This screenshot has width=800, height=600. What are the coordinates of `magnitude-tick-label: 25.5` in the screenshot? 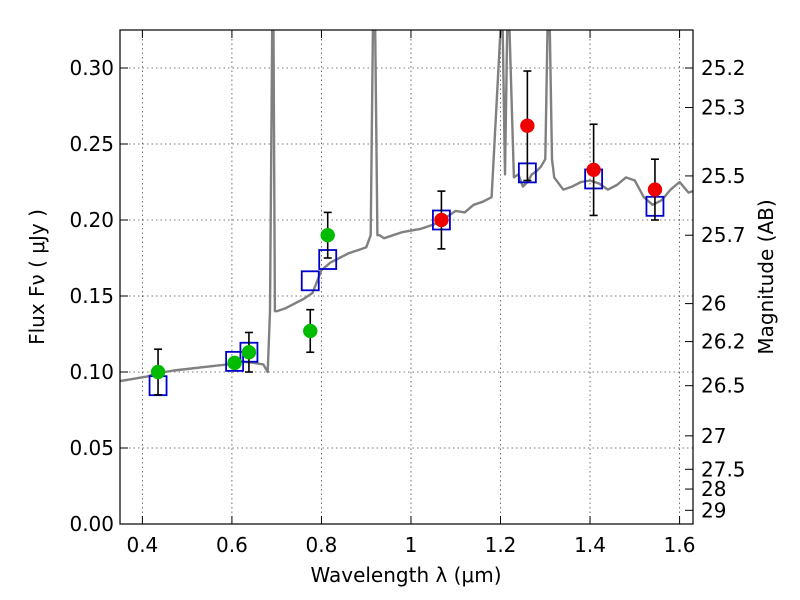 It's located at (723, 176).